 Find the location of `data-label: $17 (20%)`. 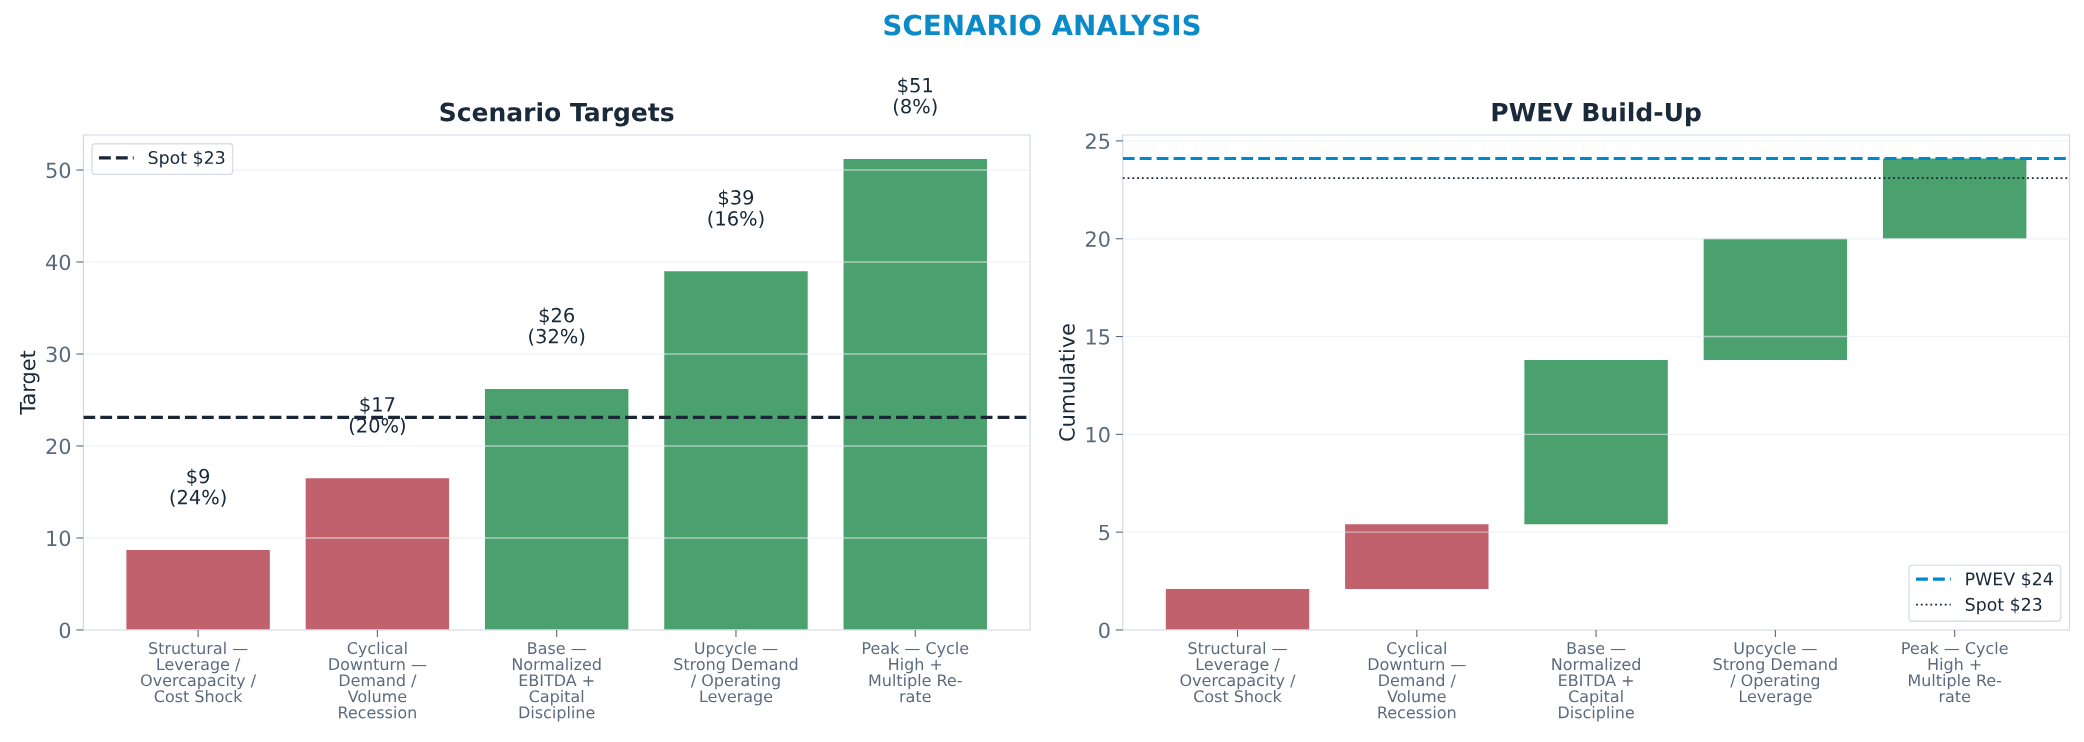

data-label: $17 (20%) is located at coordinates (377, 416).